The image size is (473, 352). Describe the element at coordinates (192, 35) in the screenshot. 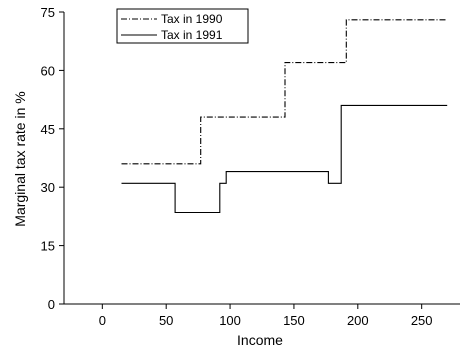

I see `legend-label-1991: Tax in 1991` at that location.